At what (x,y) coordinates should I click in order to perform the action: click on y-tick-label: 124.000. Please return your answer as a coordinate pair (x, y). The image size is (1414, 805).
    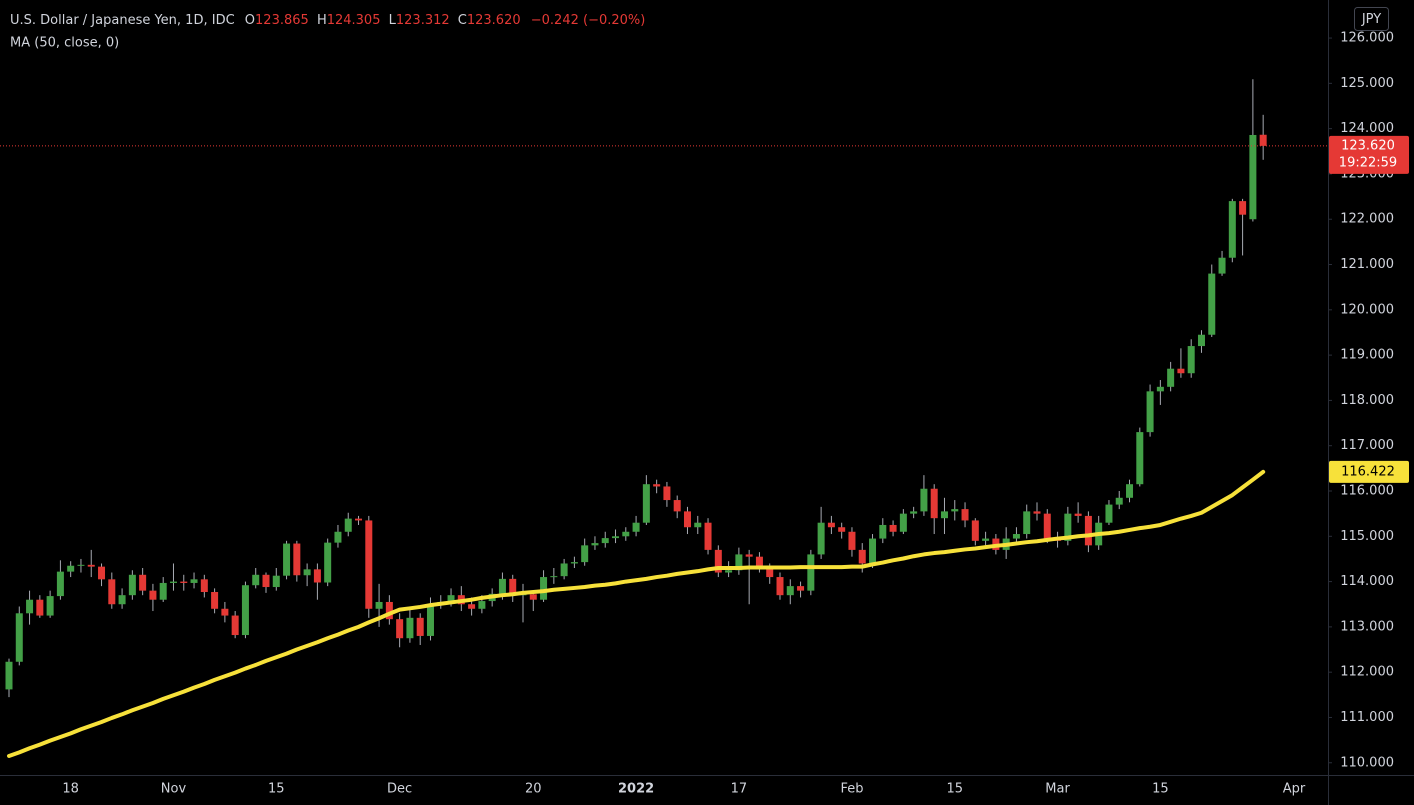
    Looking at the image, I should click on (1367, 128).